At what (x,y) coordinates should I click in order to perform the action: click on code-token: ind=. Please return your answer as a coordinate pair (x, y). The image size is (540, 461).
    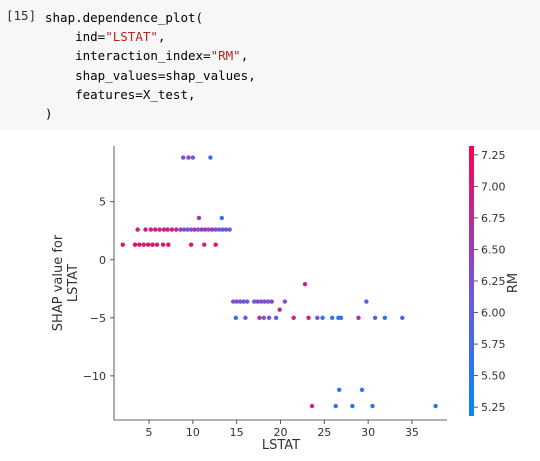
    Looking at the image, I should click on (75, 37).